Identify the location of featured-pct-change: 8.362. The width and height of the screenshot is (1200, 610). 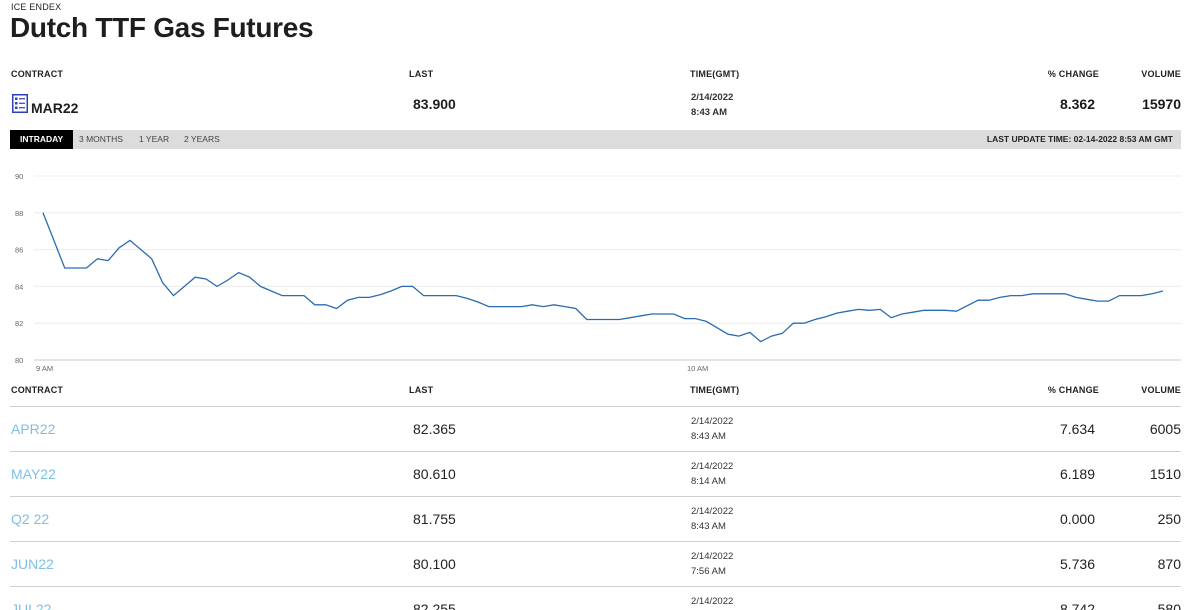
(1077, 104).